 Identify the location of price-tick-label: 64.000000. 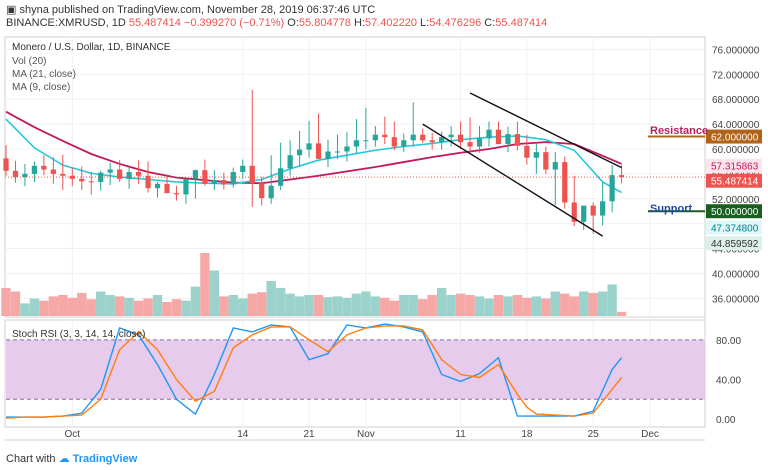
(736, 125).